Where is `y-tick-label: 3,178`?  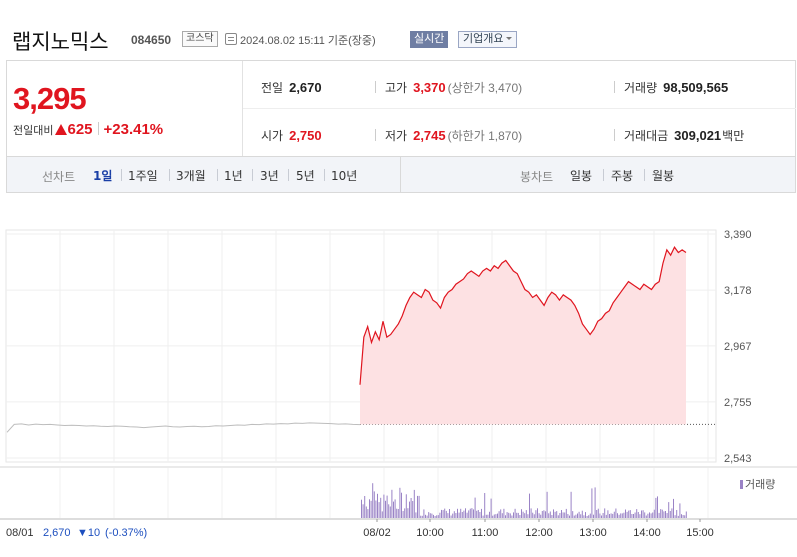 y-tick-label: 3,178 is located at coordinates (738, 291).